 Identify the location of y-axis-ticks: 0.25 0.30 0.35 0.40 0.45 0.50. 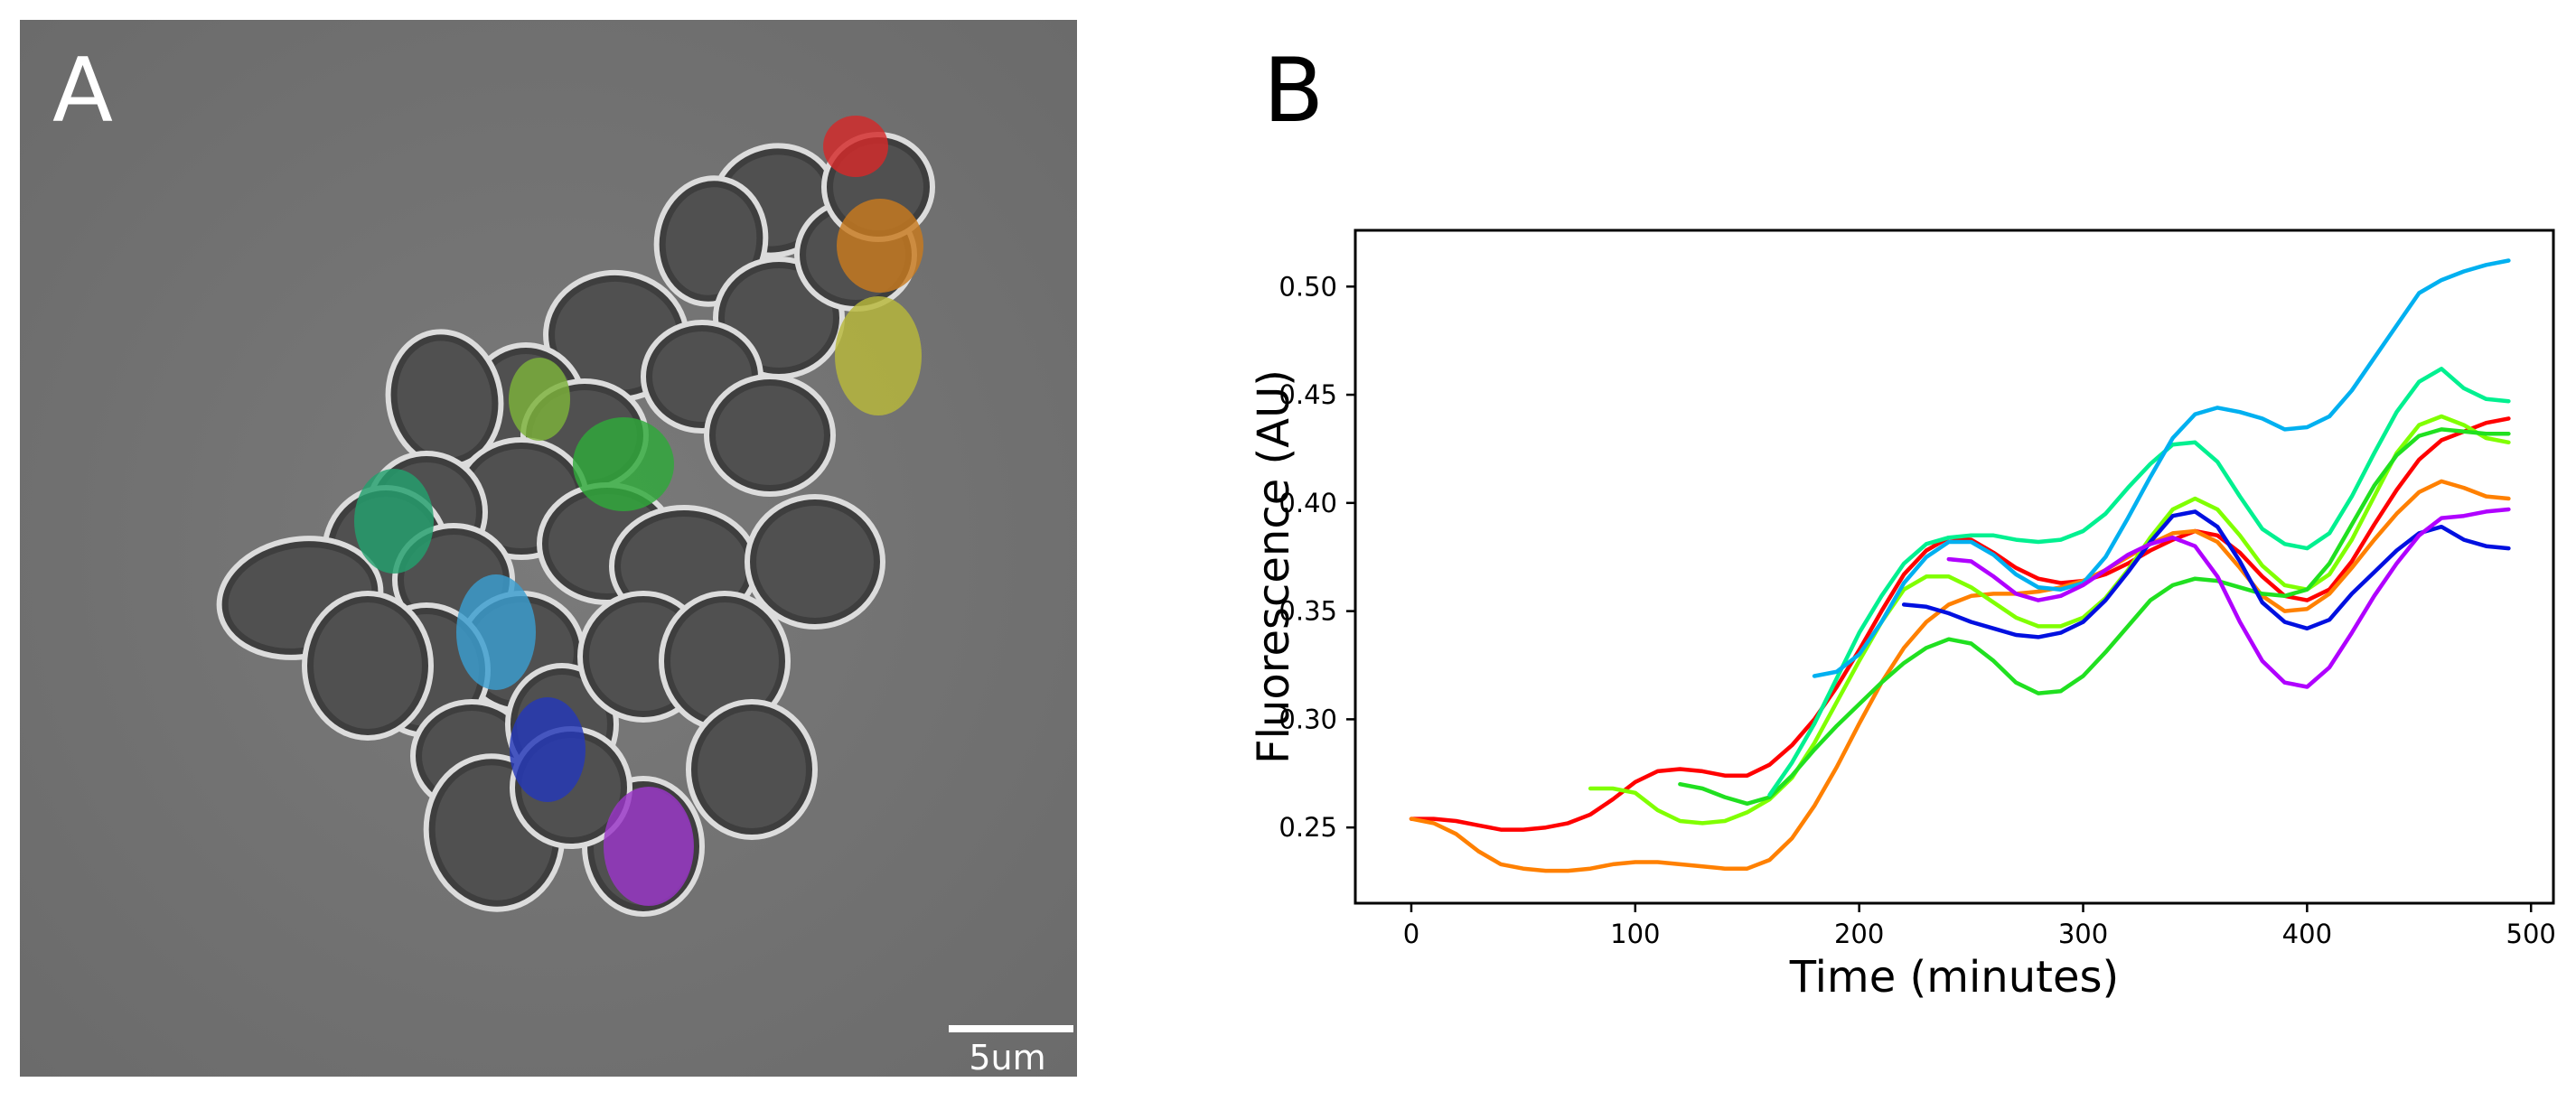
(1317, 557).